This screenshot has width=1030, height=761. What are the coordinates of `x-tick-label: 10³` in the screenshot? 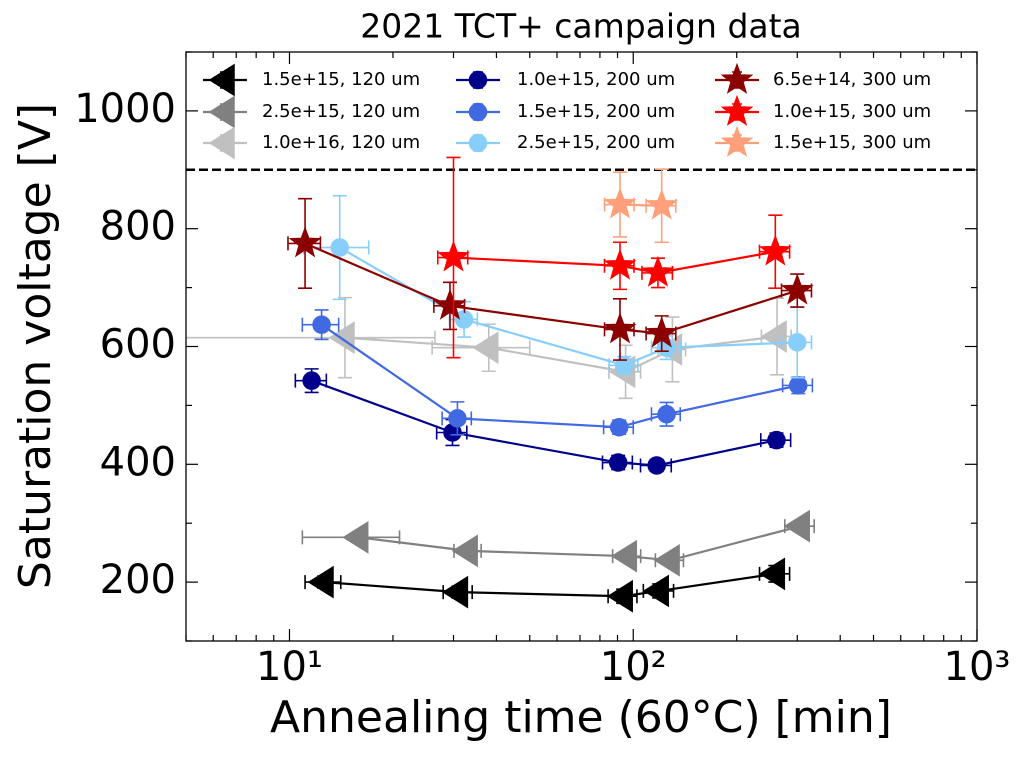 It's located at (977, 667).